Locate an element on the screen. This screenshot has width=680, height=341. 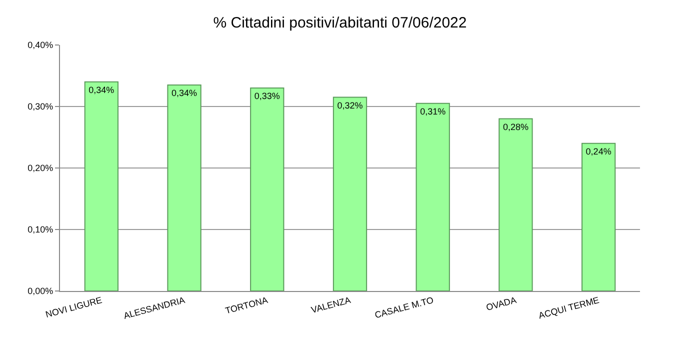
data-label: 0,28% is located at coordinates (515, 127).